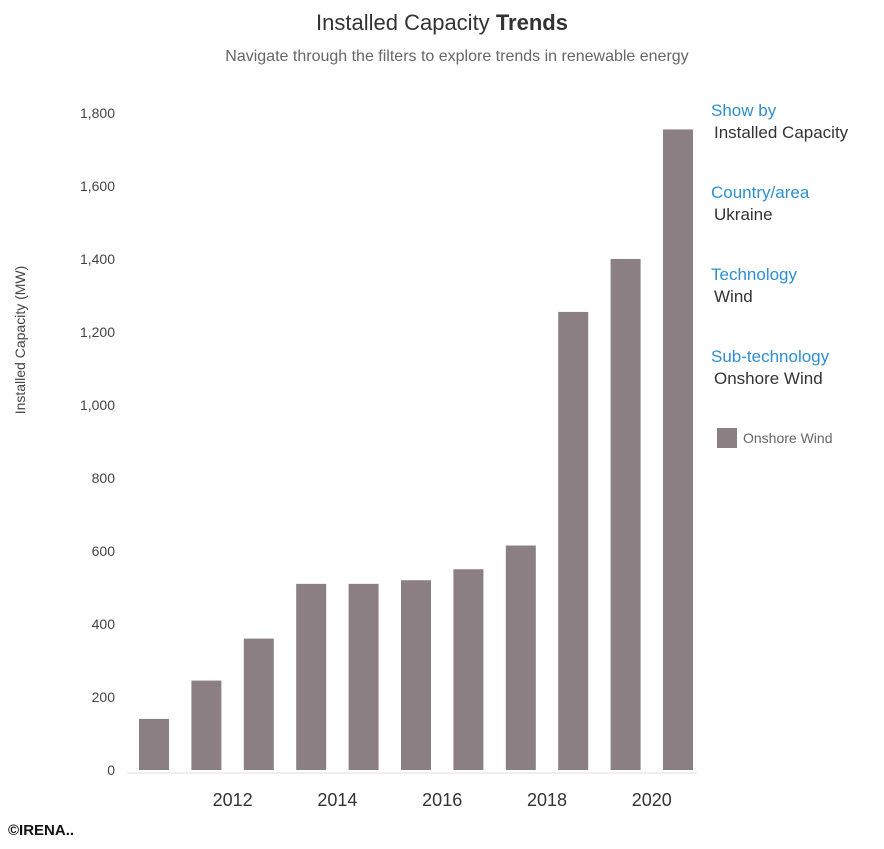 This screenshot has height=849, width=884. Describe the element at coordinates (41, 830) in the screenshot. I see `copyright-text: ©IRENA..` at that location.